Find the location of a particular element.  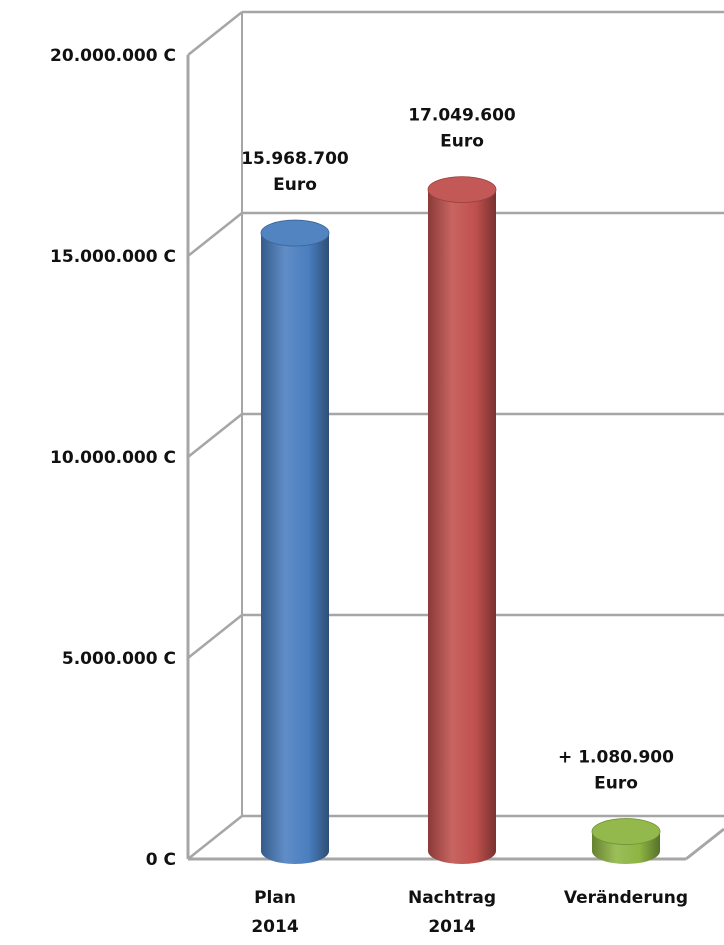

data-label: + 1.080.900 is located at coordinates (616, 758).